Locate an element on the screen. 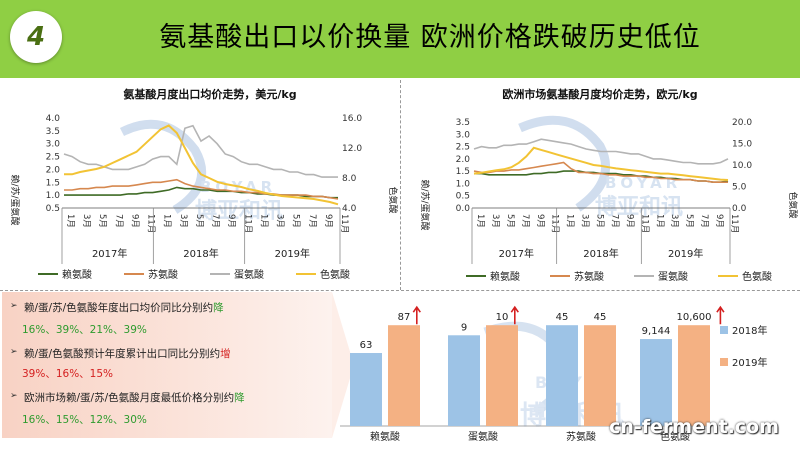 This screenshot has width=800, height=450. ly-right-tick: 8.0 is located at coordinates (349, 179).